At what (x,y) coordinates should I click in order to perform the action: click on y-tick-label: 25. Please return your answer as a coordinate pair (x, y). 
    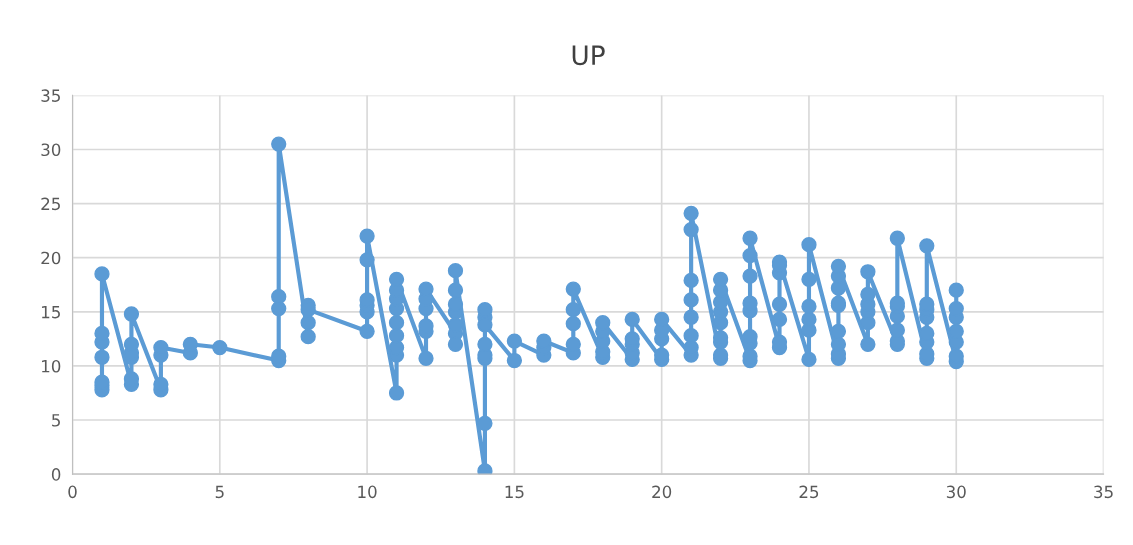
    Looking at the image, I should click on (50, 204).